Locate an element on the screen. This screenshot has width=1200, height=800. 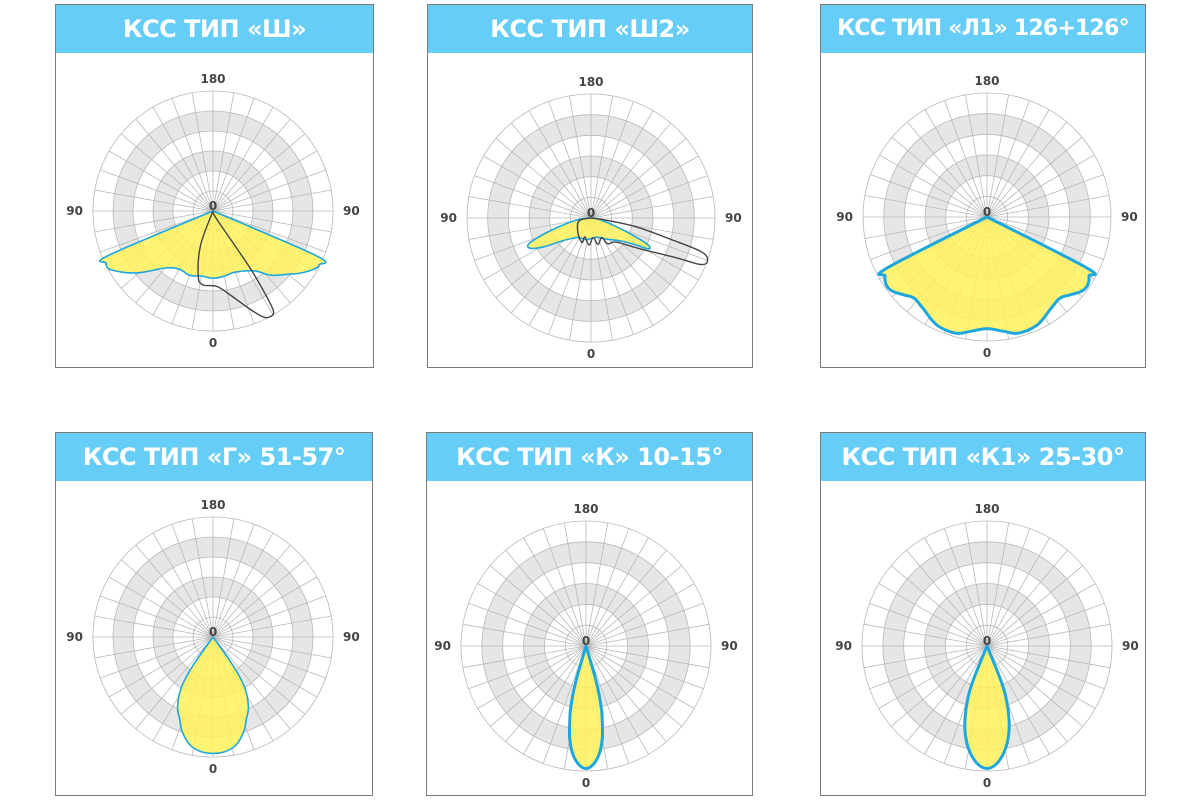
chart-title: КСС ТИП «Ш2» is located at coordinates (590, 29).